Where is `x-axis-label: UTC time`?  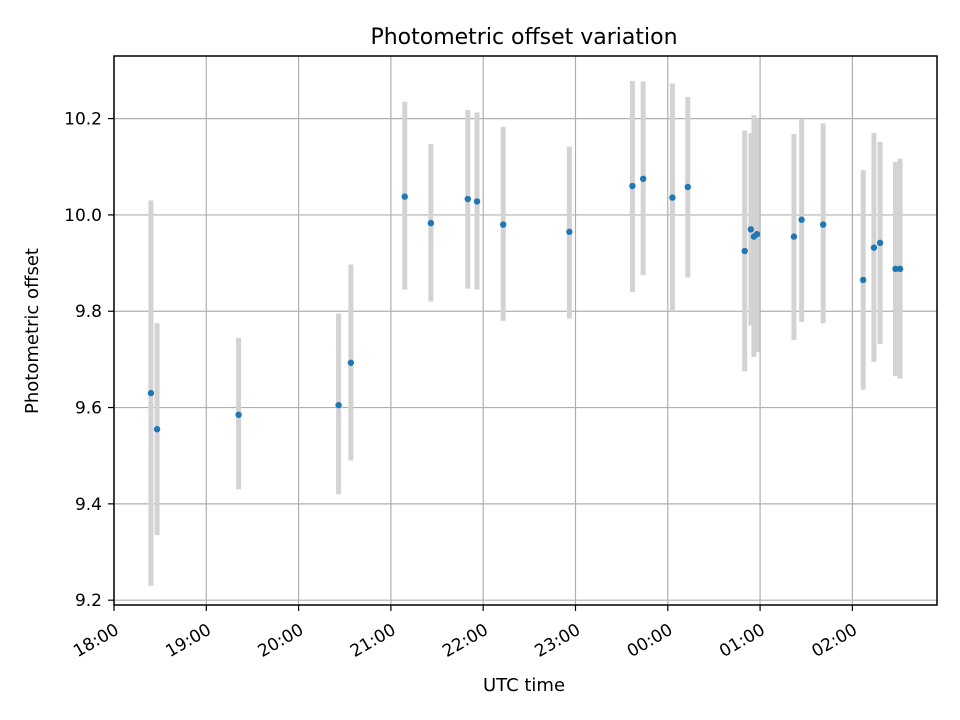
x-axis-label: UTC time is located at coordinates (524, 685).